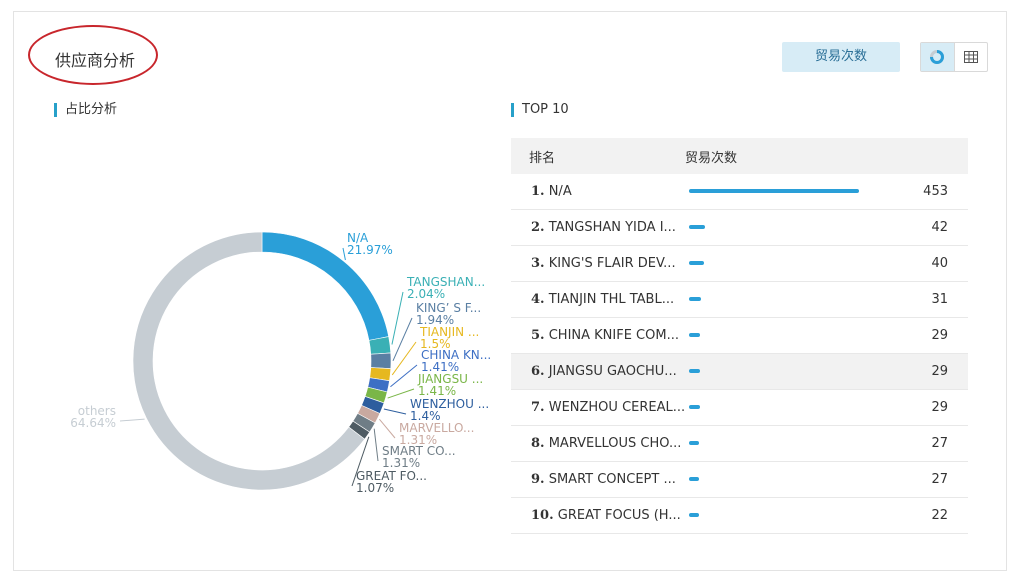  Describe the element at coordinates (538, 227) in the screenshot. I see `rank-number: 2.` at that location.